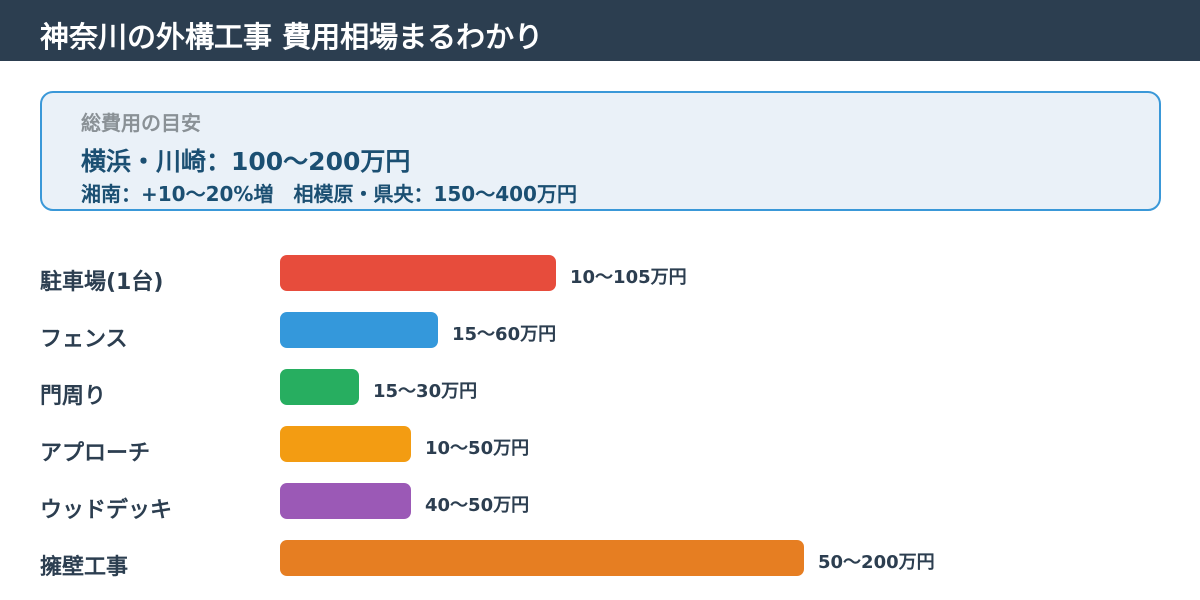  I want to click on row-label: 擁壁工事, so click(84, 567).